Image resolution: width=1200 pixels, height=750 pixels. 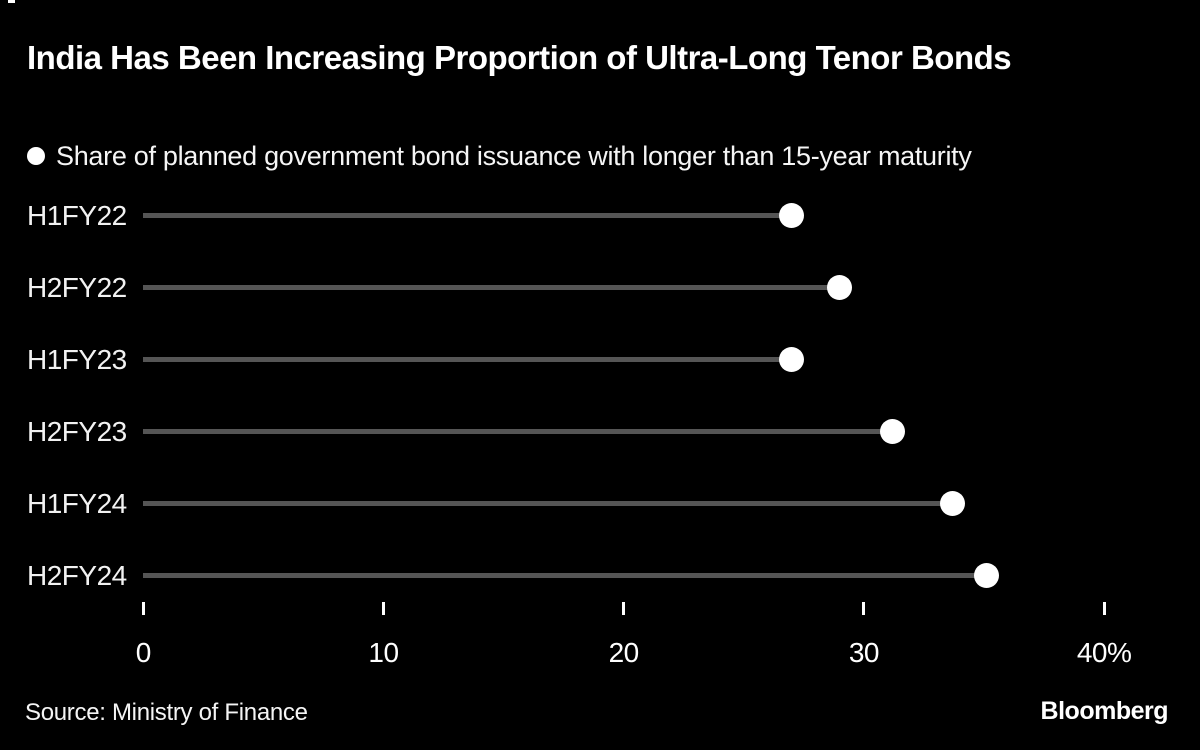 What do you see at coordinates (864, 652) in the screenshot?
I see `x-axis-tick-label: 30` at bounding box center [864, 652].